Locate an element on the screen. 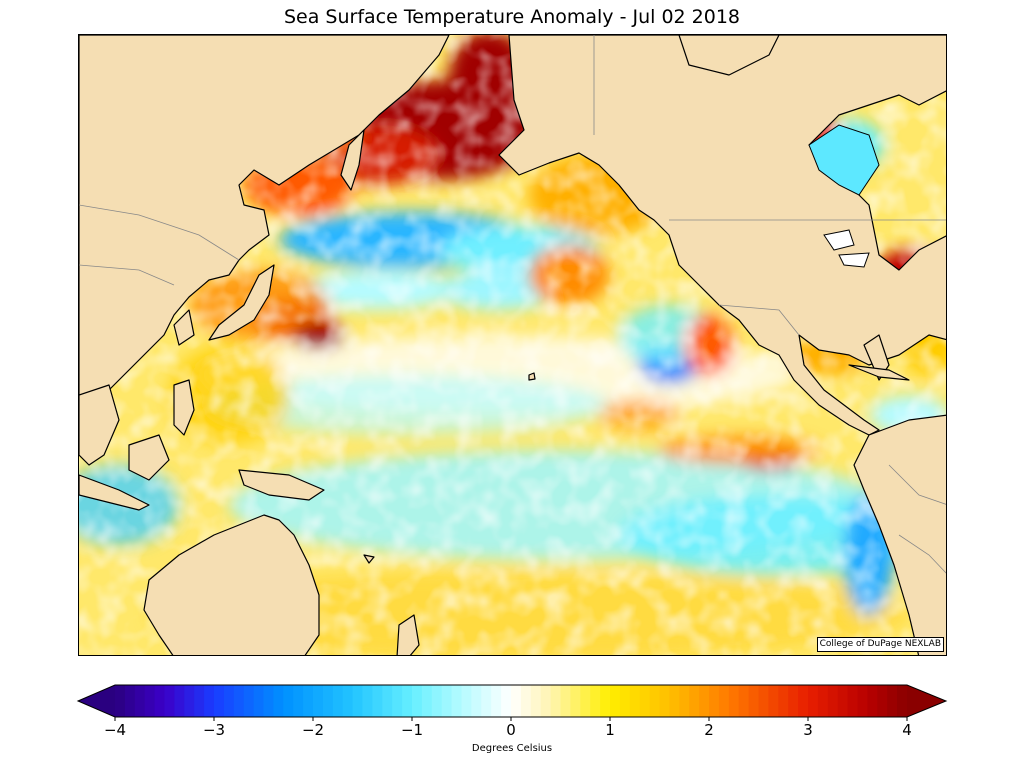 This screenshot has height=768, width=1024. colorbar-tick-label: −2 is located at coordinates (313, 728).